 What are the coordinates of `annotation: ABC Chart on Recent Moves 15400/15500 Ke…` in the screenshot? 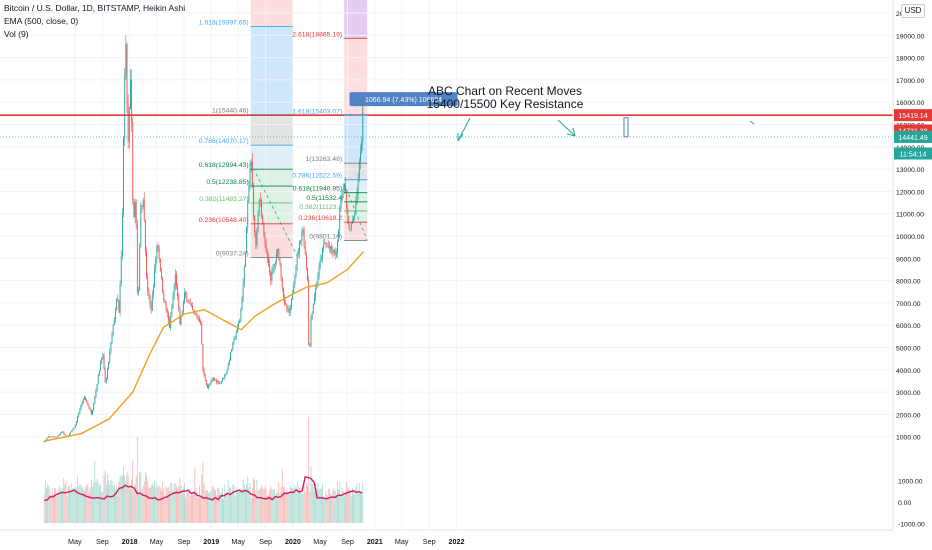 It's located at (505, 97).